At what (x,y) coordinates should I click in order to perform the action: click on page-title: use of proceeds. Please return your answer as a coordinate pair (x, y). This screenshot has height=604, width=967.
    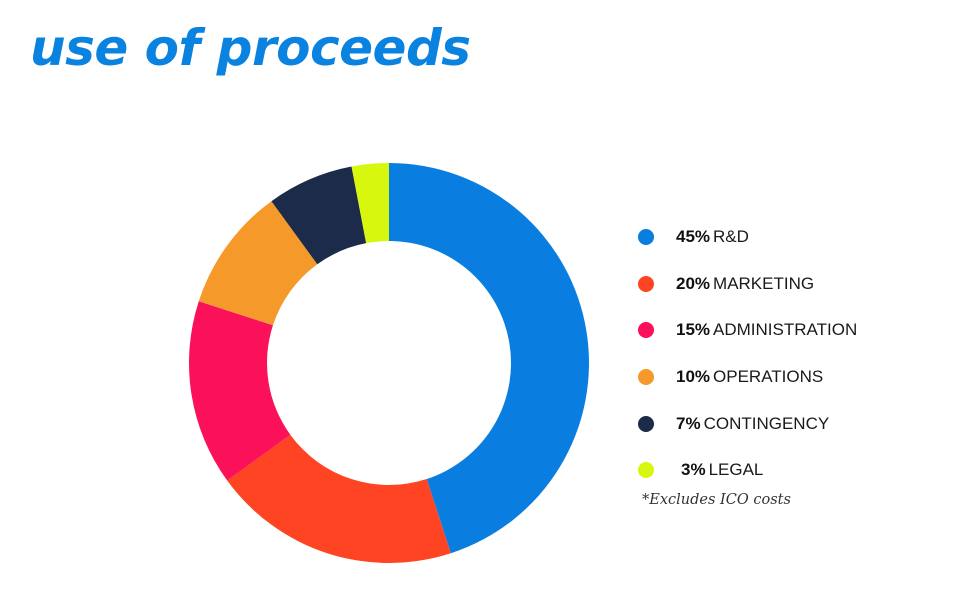
    Looking at the image, I should click on (250, 48).